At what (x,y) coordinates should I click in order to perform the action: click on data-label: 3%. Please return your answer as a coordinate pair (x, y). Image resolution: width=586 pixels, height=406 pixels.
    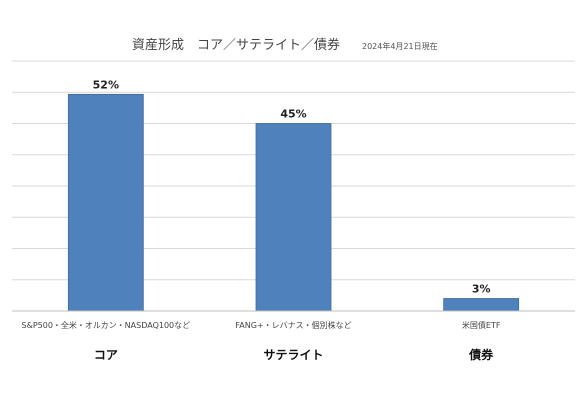
    Looking at the image, I should click on (481, 289).